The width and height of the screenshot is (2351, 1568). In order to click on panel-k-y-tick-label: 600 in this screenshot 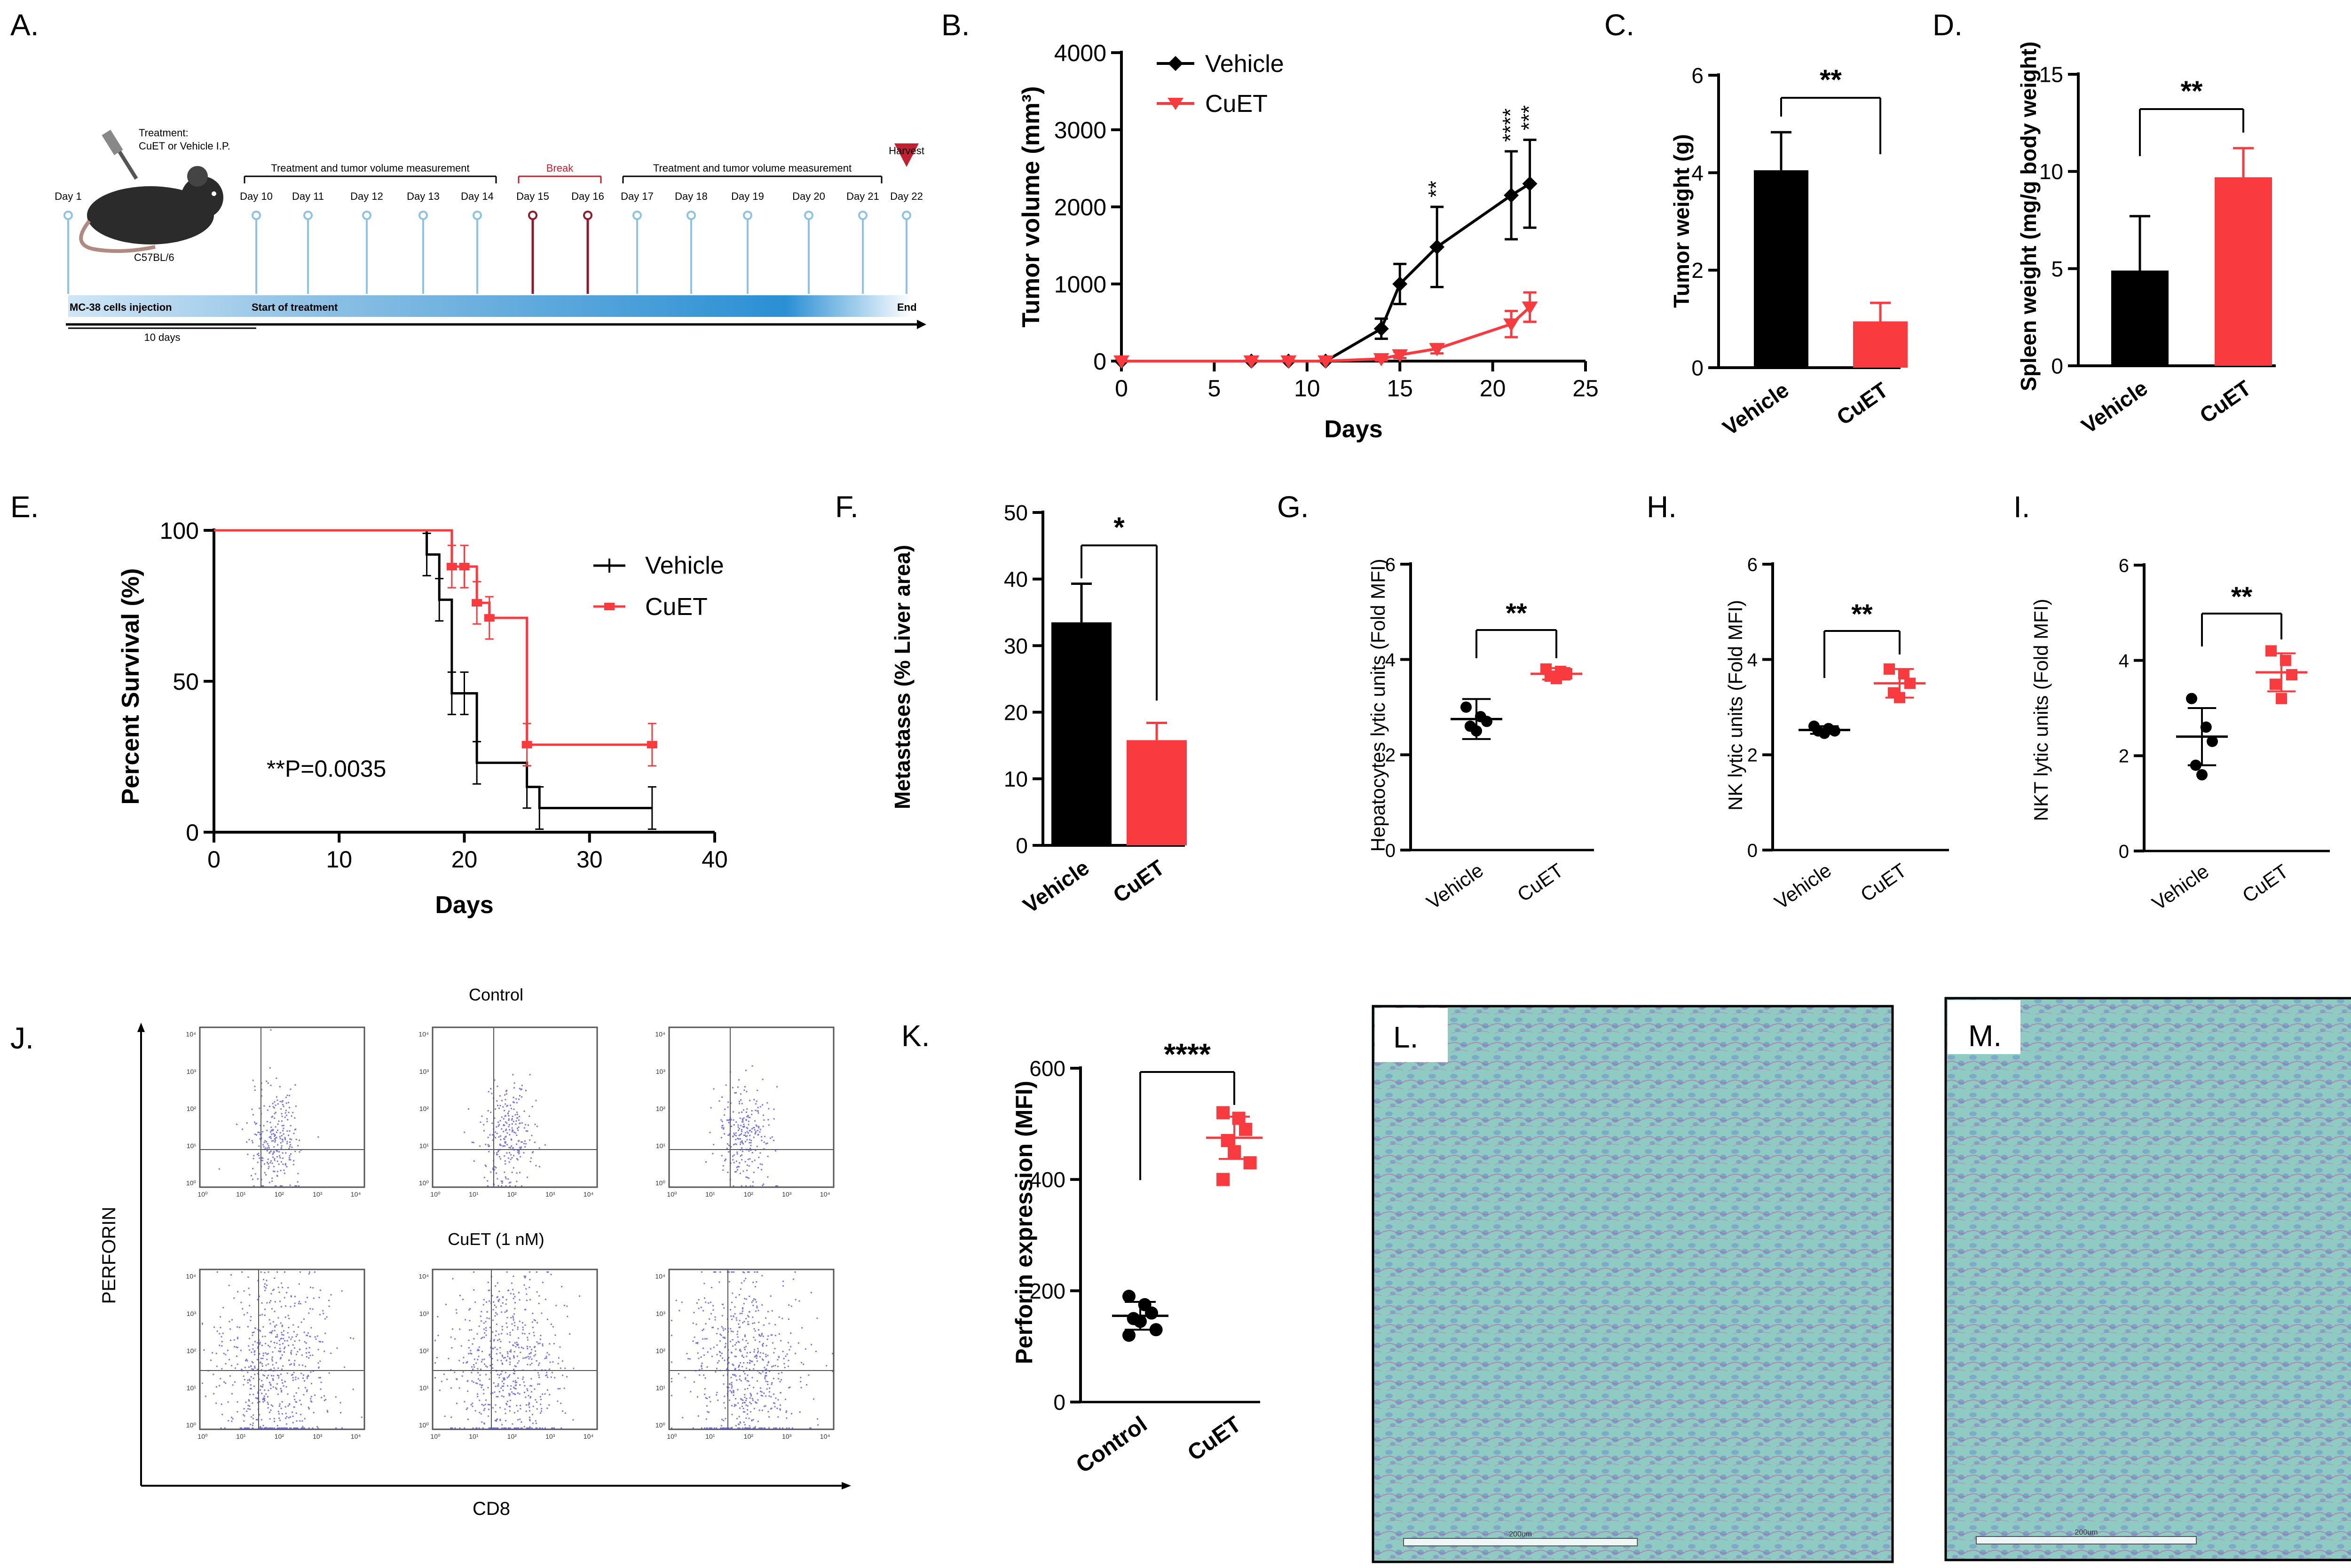, I will do `click(1047, 1068)`.